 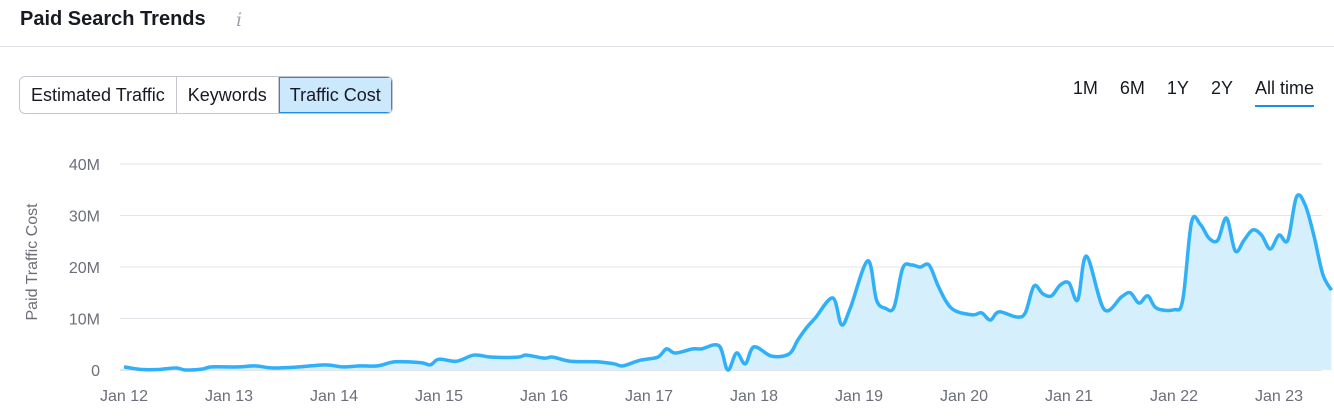 I want to click on period-selector: 1M 6M 1Y 2Y All time, so click(x=1193, y=92).